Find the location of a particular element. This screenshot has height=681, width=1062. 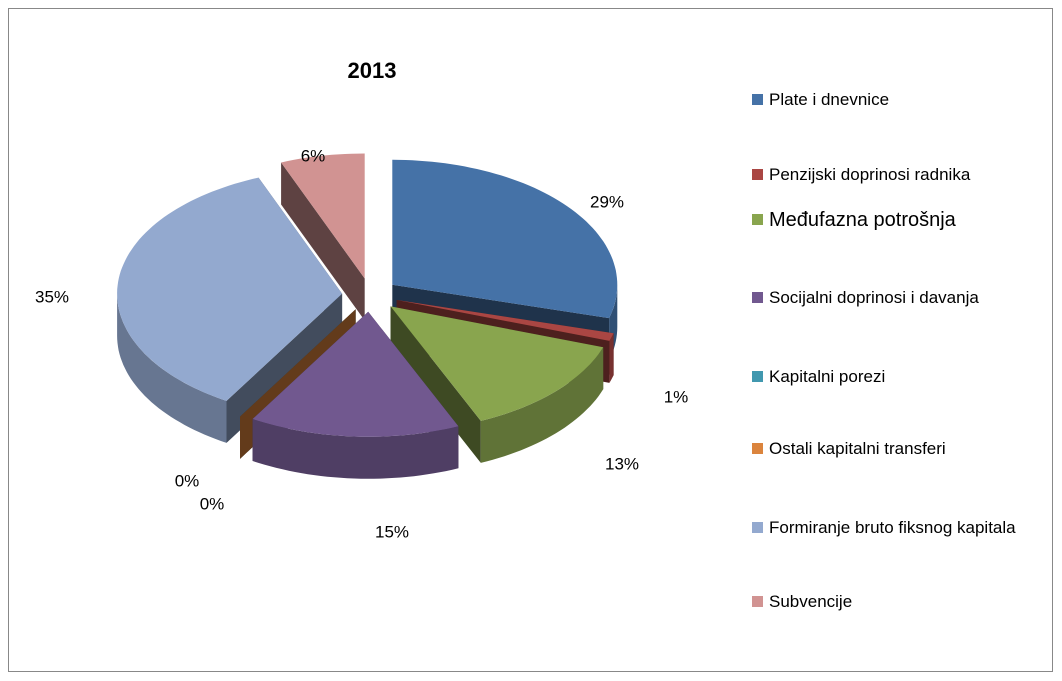

legend-label: Socijalni doprinosi i davanja is located at coordinates (874, 297).